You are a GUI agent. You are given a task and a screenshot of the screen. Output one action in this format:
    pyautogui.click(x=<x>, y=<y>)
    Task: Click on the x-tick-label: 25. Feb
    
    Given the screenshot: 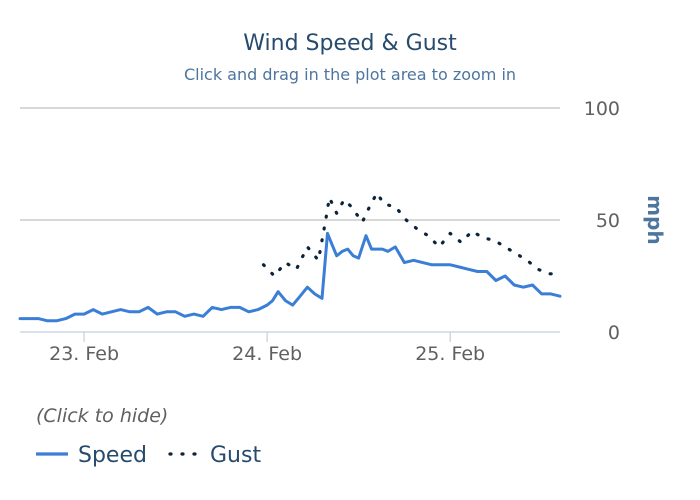 What is the action you would take?
    pyautogui.click(x=450, y=354)
    